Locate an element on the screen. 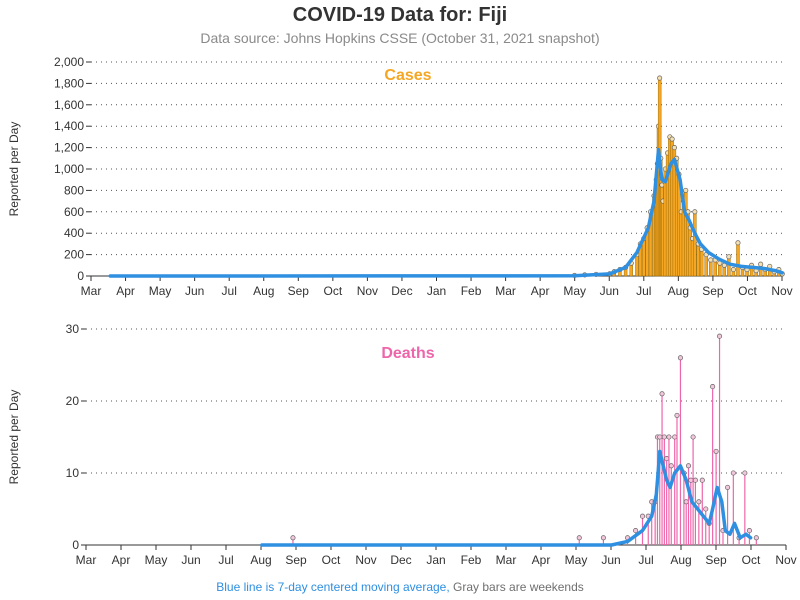 The image size is (800, 600). cases-xtick-label: Nov is located at coordinates (367, 291).